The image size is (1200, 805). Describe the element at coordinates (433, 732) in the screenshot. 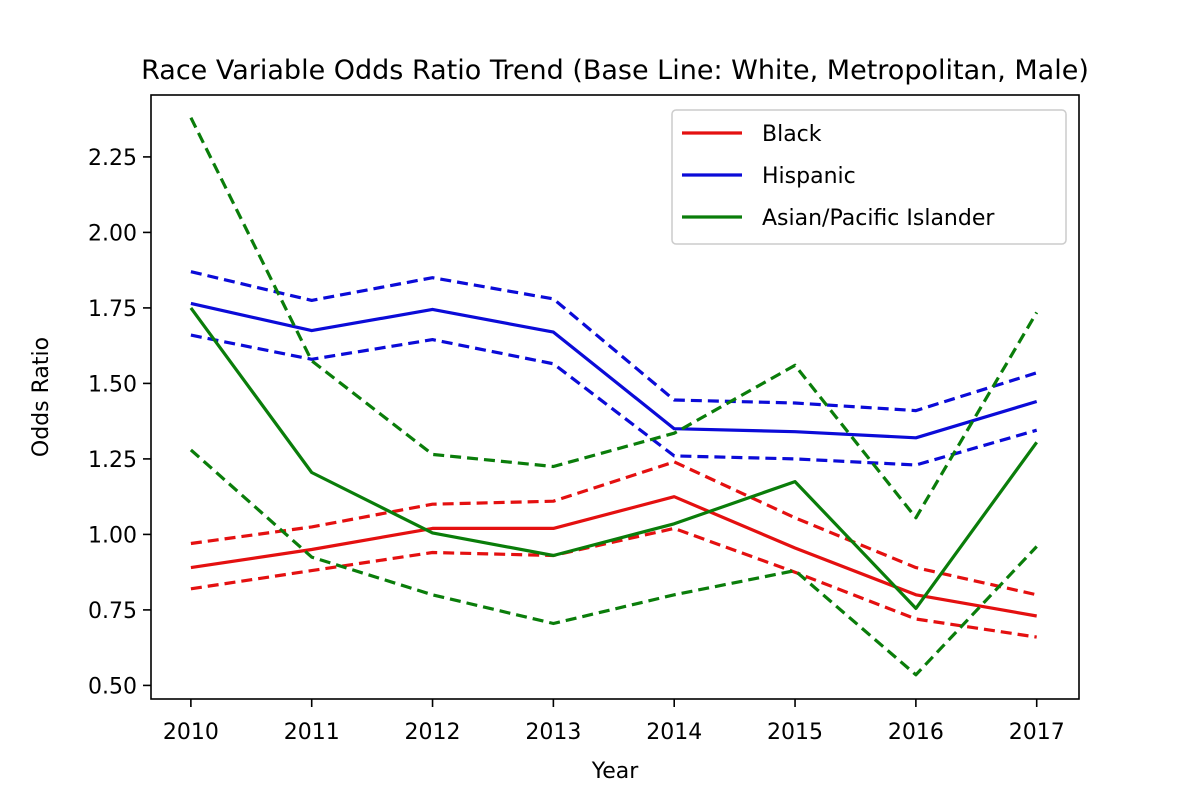

I see `x-tick-label: 2012` at that location.